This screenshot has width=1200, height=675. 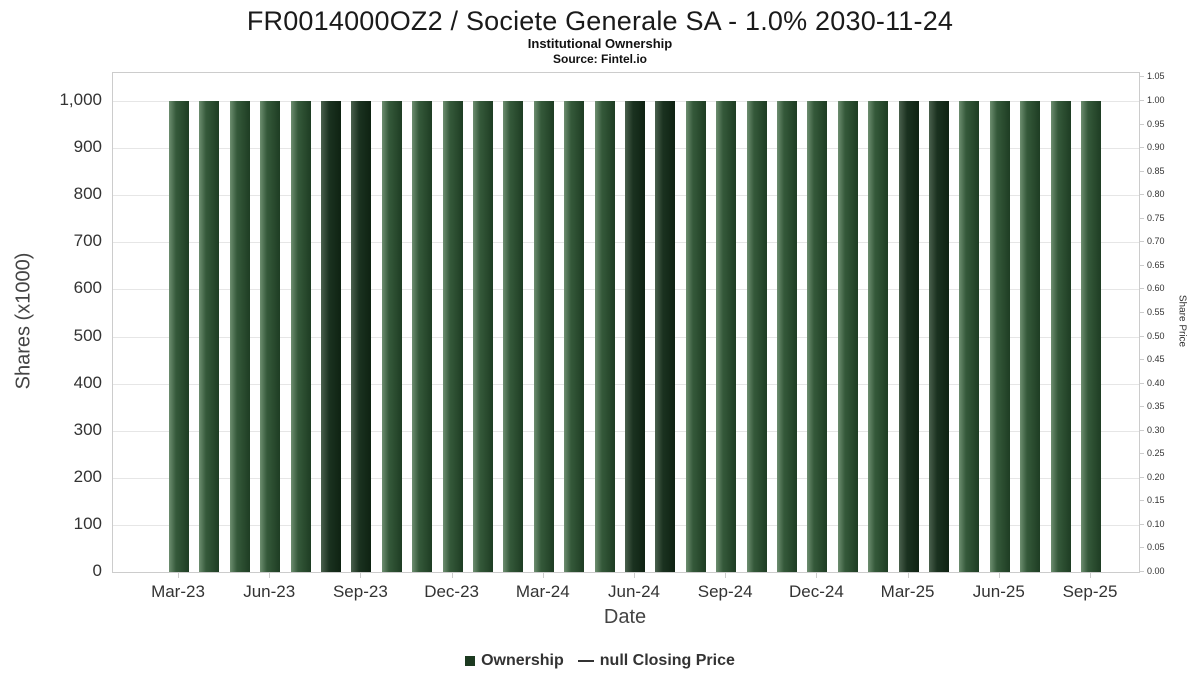 I want to click on x-tick-label: Sep-25, so click(x=1090, y=591).